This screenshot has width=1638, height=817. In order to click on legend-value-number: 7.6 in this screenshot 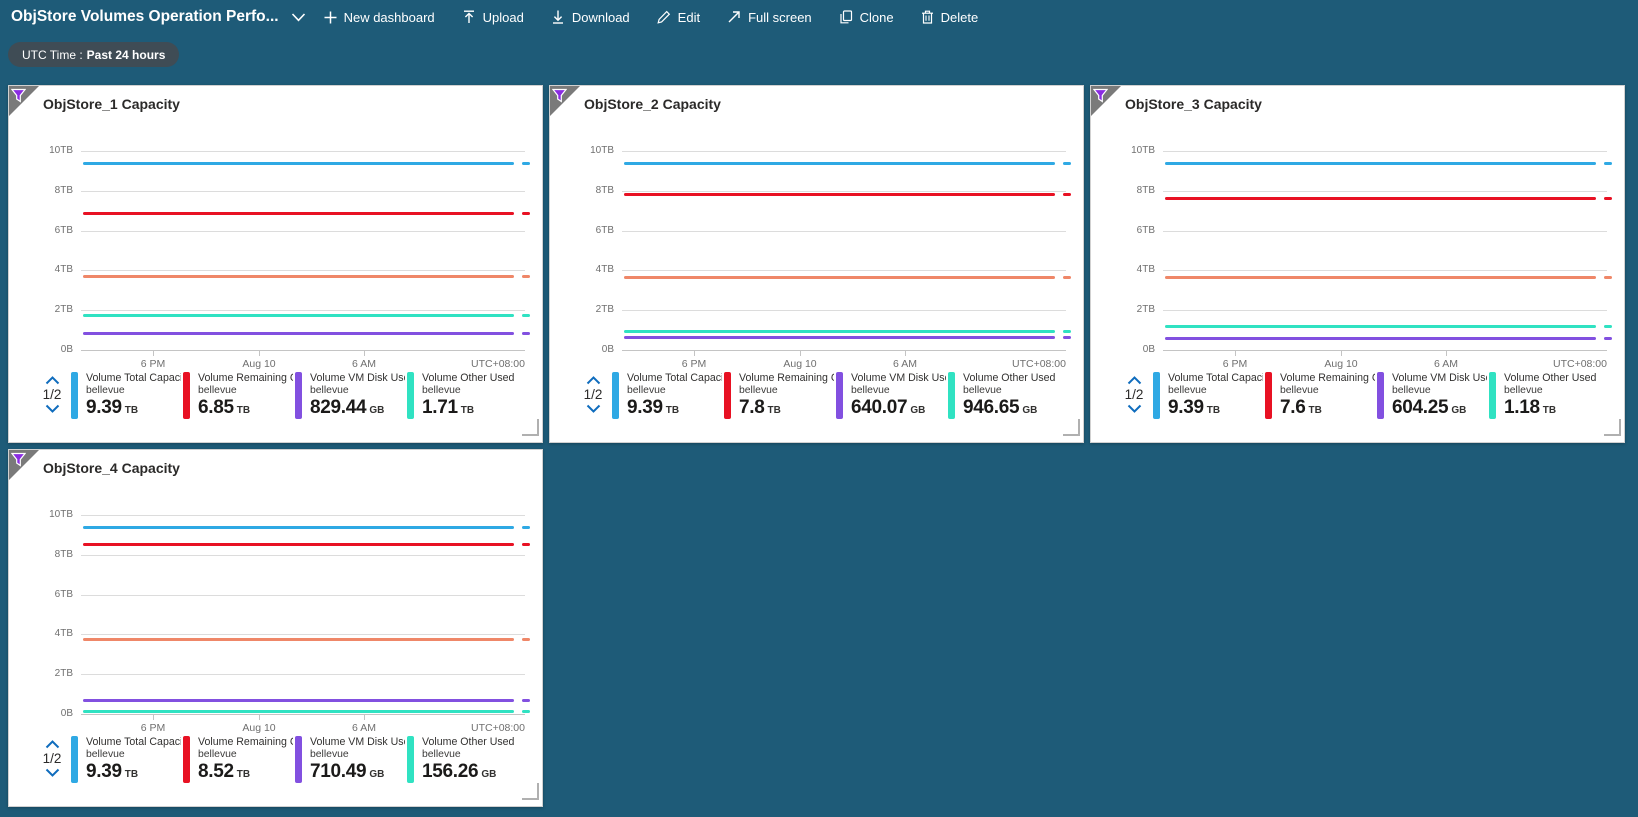, I will do `click(1293, 407)`.